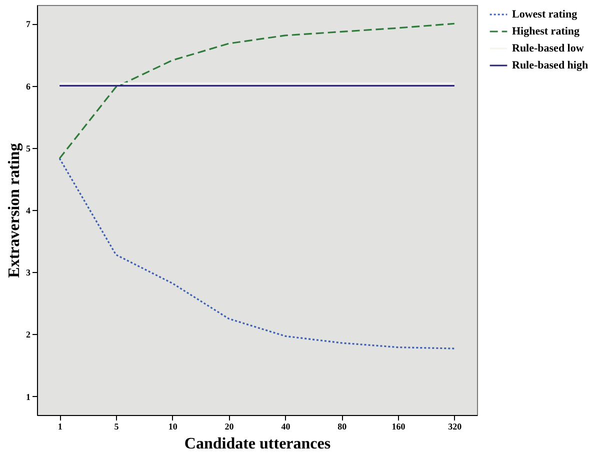 The image size is (616, 461). I want to click on y-tick-label: 1, so click(28, 397).